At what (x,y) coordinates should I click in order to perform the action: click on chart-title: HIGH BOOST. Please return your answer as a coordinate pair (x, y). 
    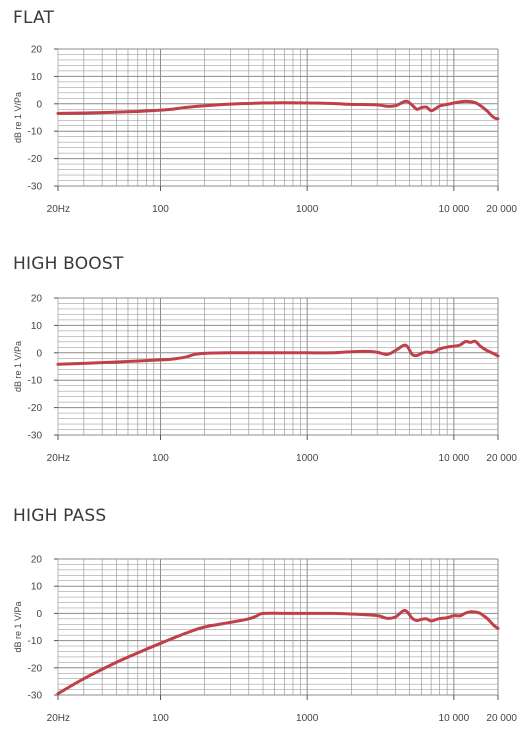
    Looking at the image, I should click on (68, 264).